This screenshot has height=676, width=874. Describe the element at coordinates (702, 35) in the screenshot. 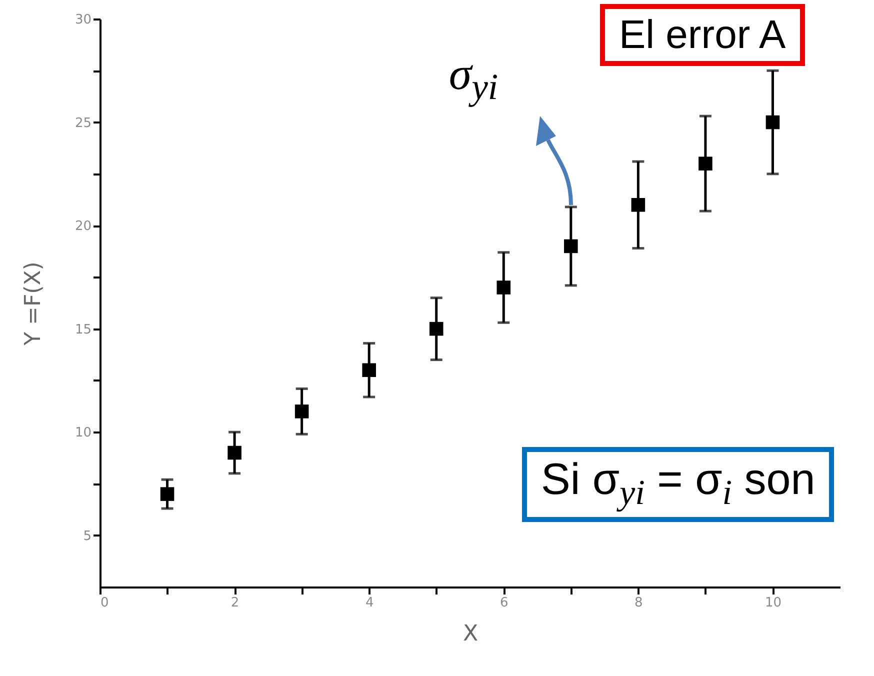

I see `text-frame: El error A` at that location.